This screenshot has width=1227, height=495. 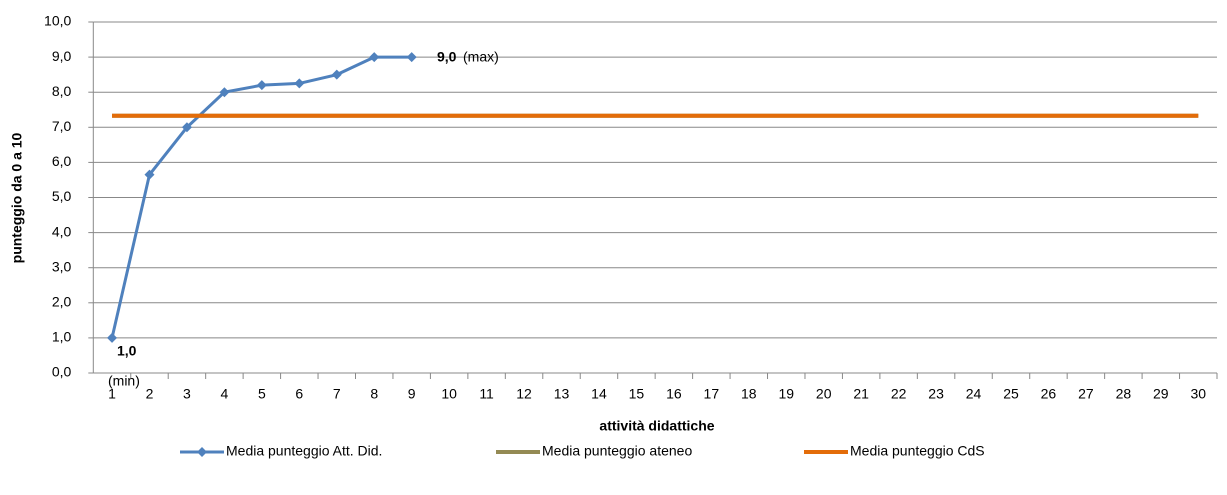 What do you see at coordinates (524, 394) in the screenshot?
I see `x-tick-label: 12` at bounding box center [524, 394].